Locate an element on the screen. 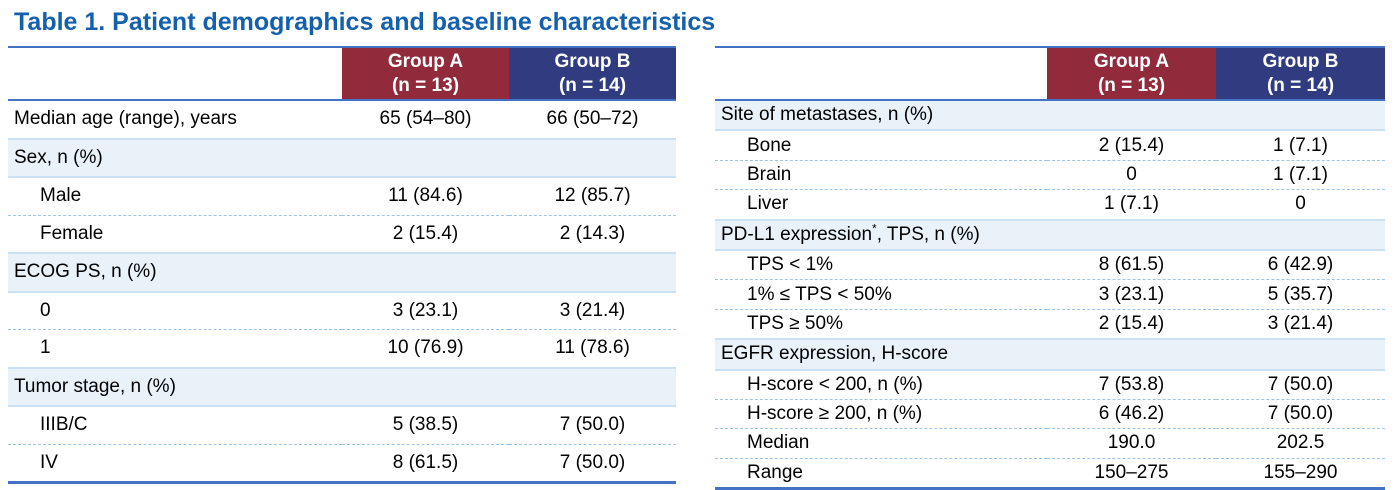  row-label: Site of metastases, n (%) is located at coordinates (881, 114).